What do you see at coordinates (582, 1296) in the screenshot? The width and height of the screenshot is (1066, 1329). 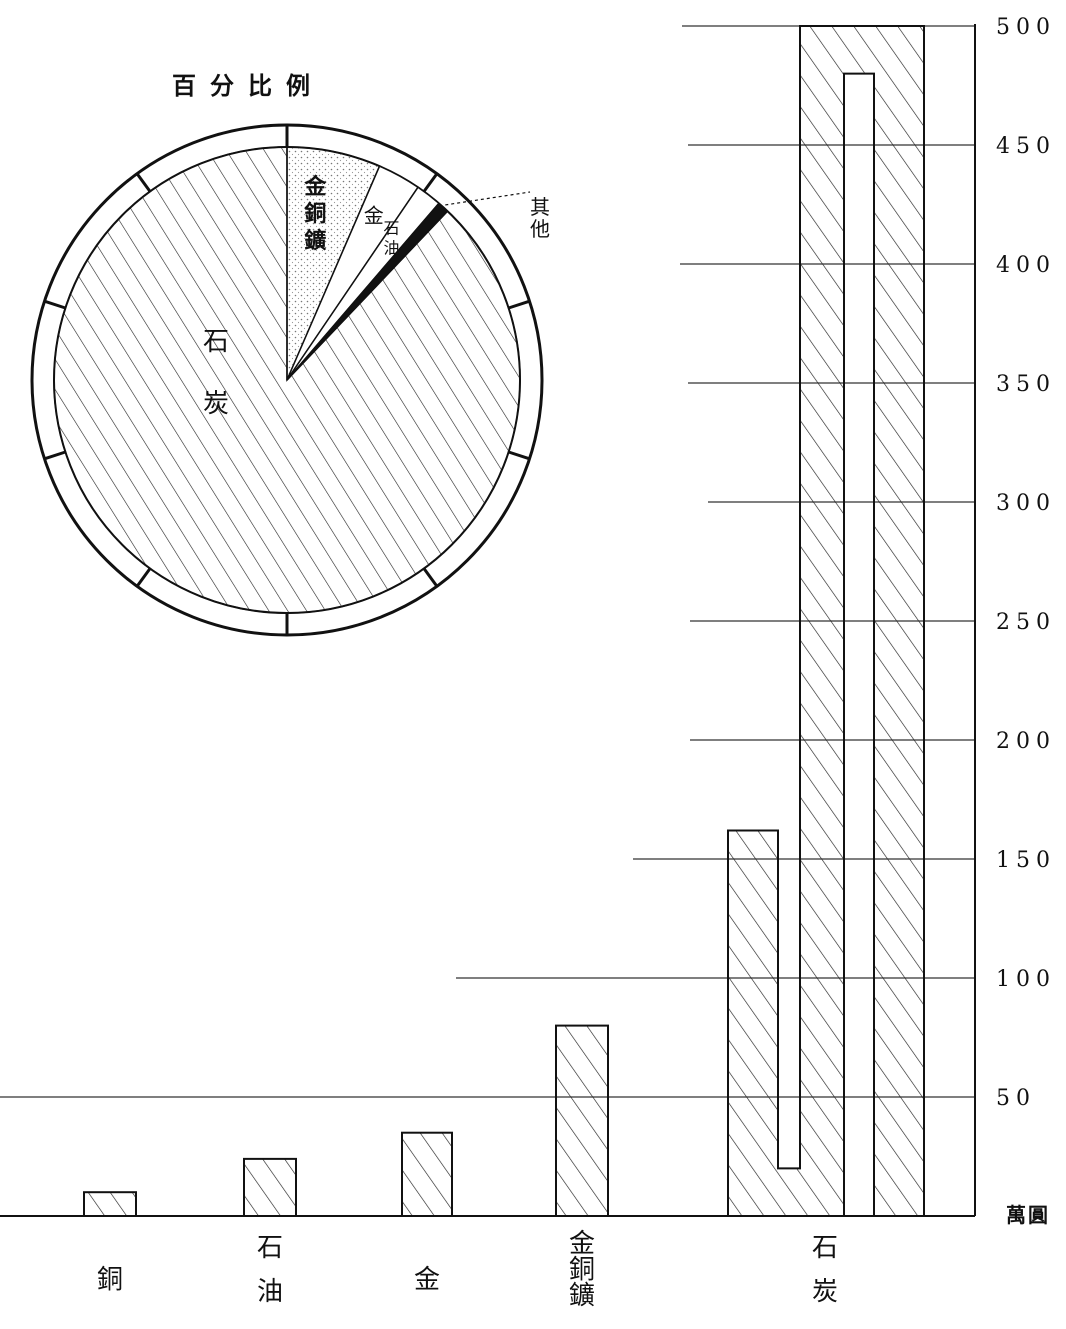 I see `category-label: 鑛` at bounding box center [582, 1296].